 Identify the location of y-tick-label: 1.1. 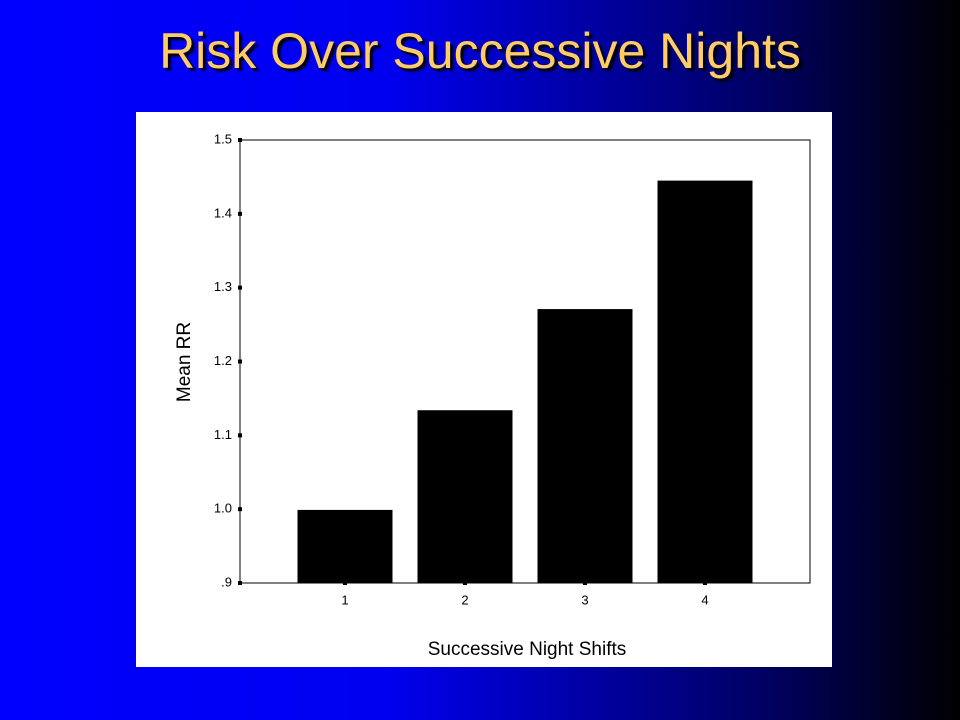
(223, 434).